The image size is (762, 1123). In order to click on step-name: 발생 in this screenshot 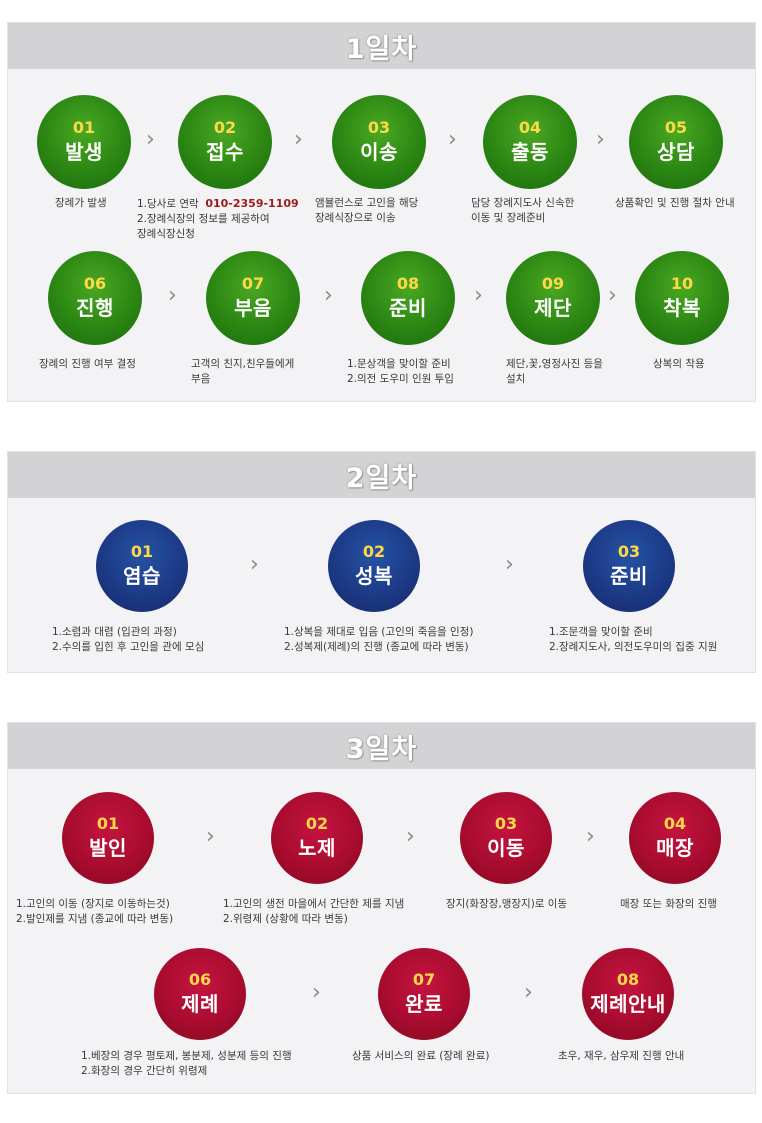, I will do `click(84, 152)`.